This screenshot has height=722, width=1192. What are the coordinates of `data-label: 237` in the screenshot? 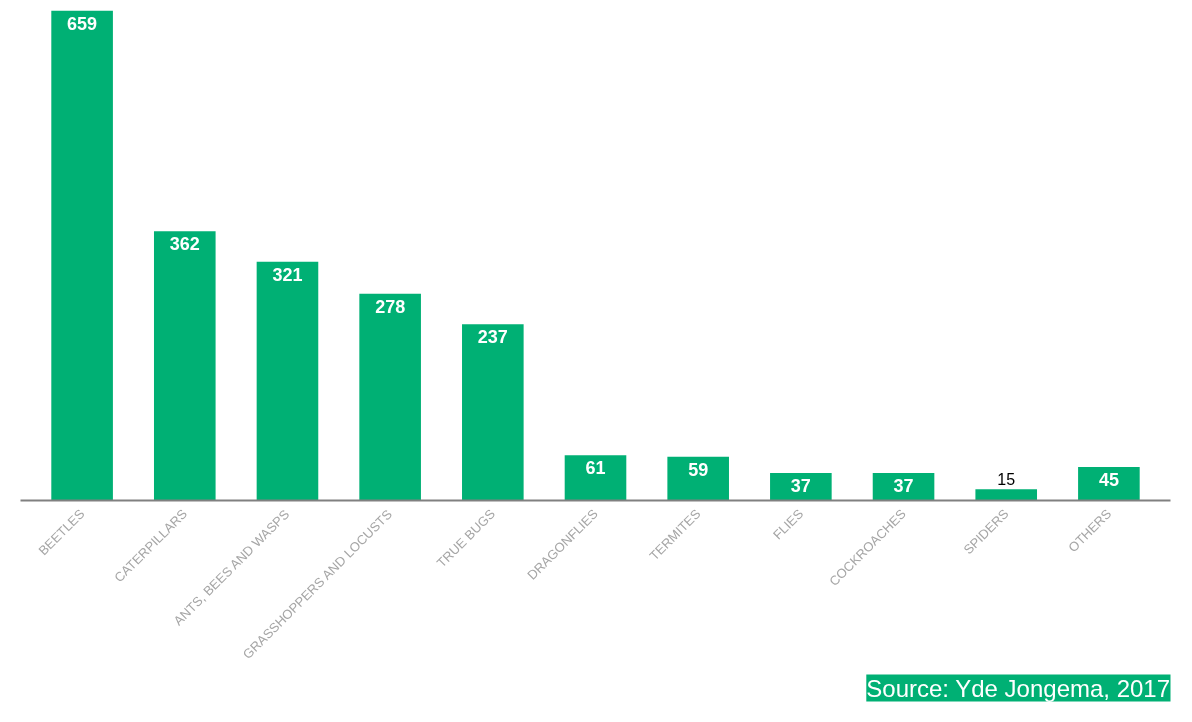 It's located at (492, 337).